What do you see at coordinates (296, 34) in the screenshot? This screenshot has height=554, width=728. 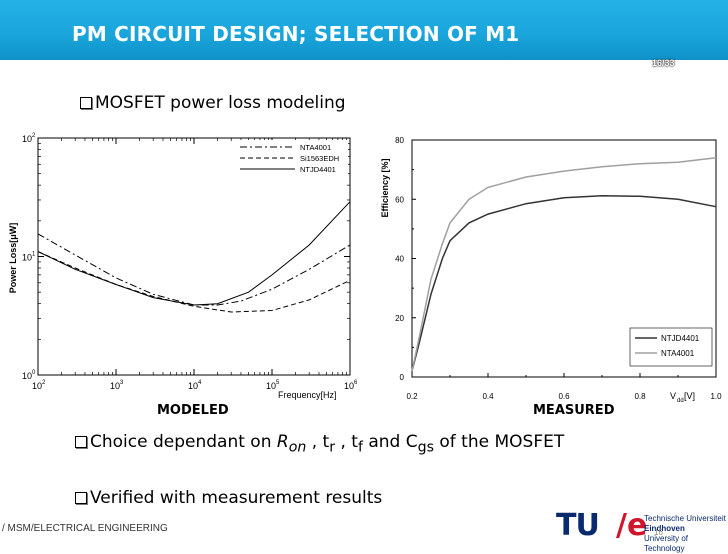 I see `slide-title: PM CIRCUIT DESIGN; SELECTION OF M1` at bounding box center [296, 34].